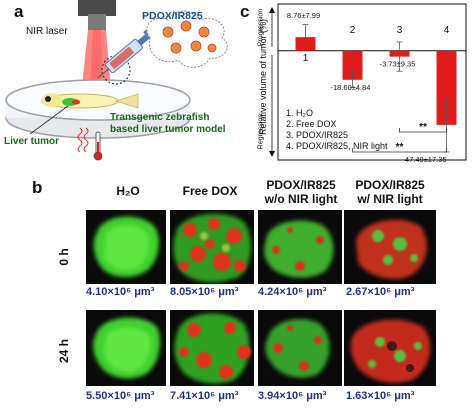 The height and width of the screenshot is (412, 474). What do you see at coordinates (210, 191) in the screenshot?
I see `column-header-free-dox: Free DOX` at bounding box center [210, 191].